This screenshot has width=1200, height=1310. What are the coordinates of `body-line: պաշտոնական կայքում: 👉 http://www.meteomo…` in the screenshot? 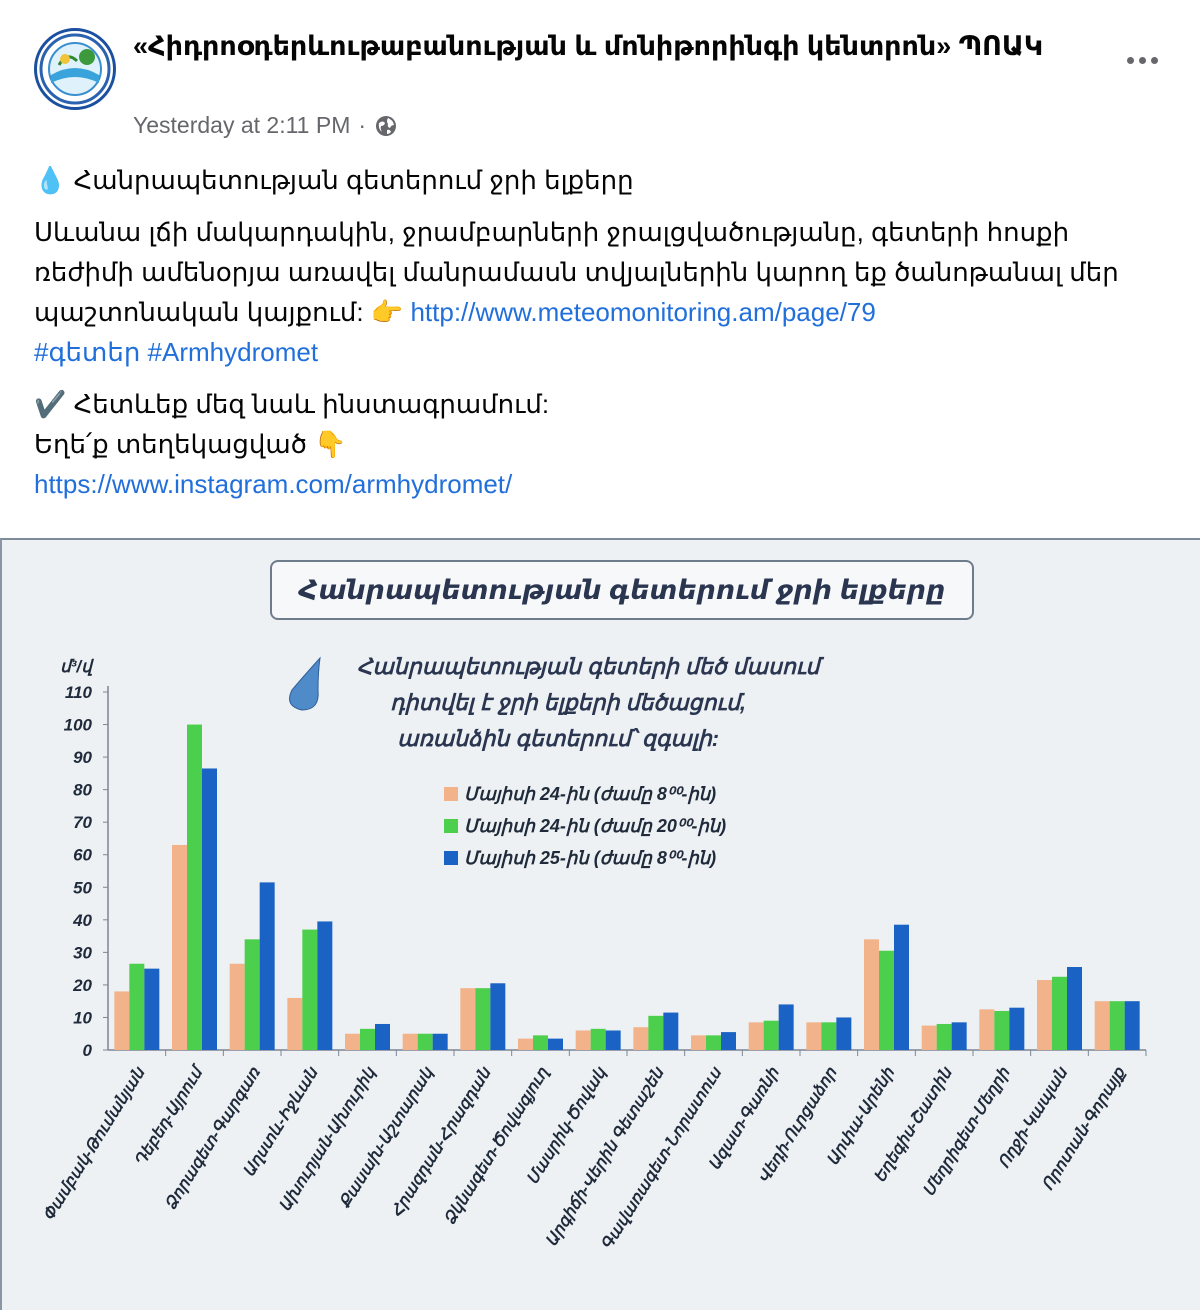 It's located at (604, 312).